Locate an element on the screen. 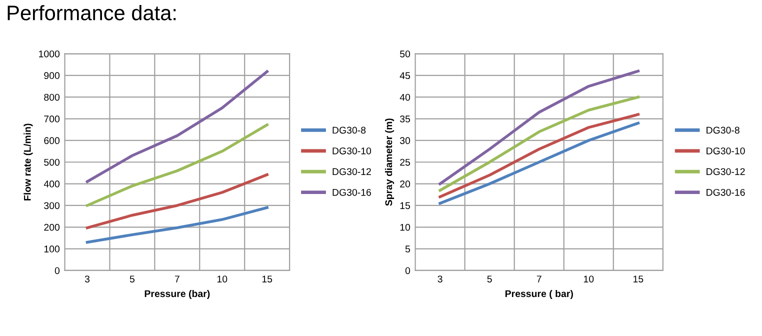  y-tick-label: 1000 is located at coordinates (49, 54).